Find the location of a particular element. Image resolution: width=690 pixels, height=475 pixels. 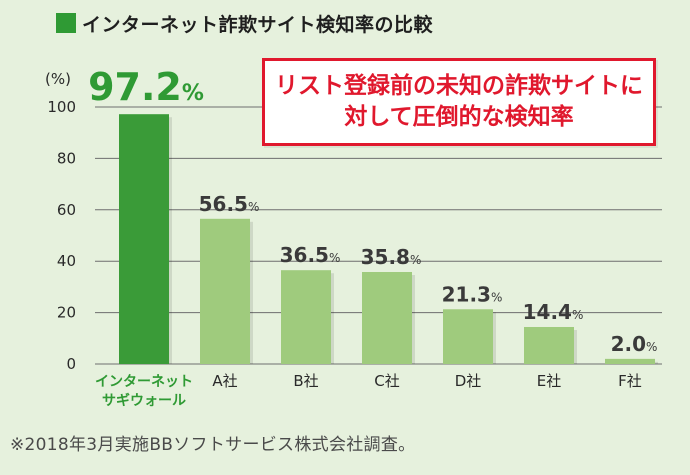

callout-line-1: リスト登録前の未知の詐欺サイトに is located at coordinates (459, 86).